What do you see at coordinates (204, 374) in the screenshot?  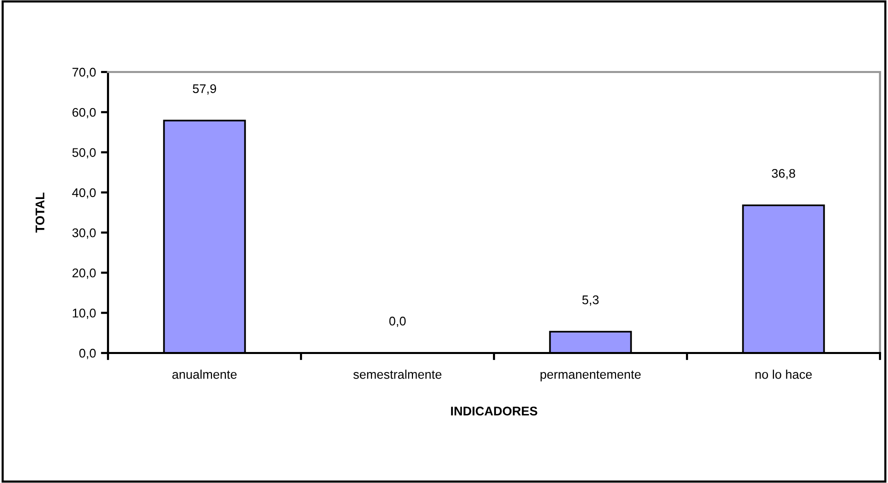 I see `x-tick-label: anualmente` at bounding box center [204, 374].